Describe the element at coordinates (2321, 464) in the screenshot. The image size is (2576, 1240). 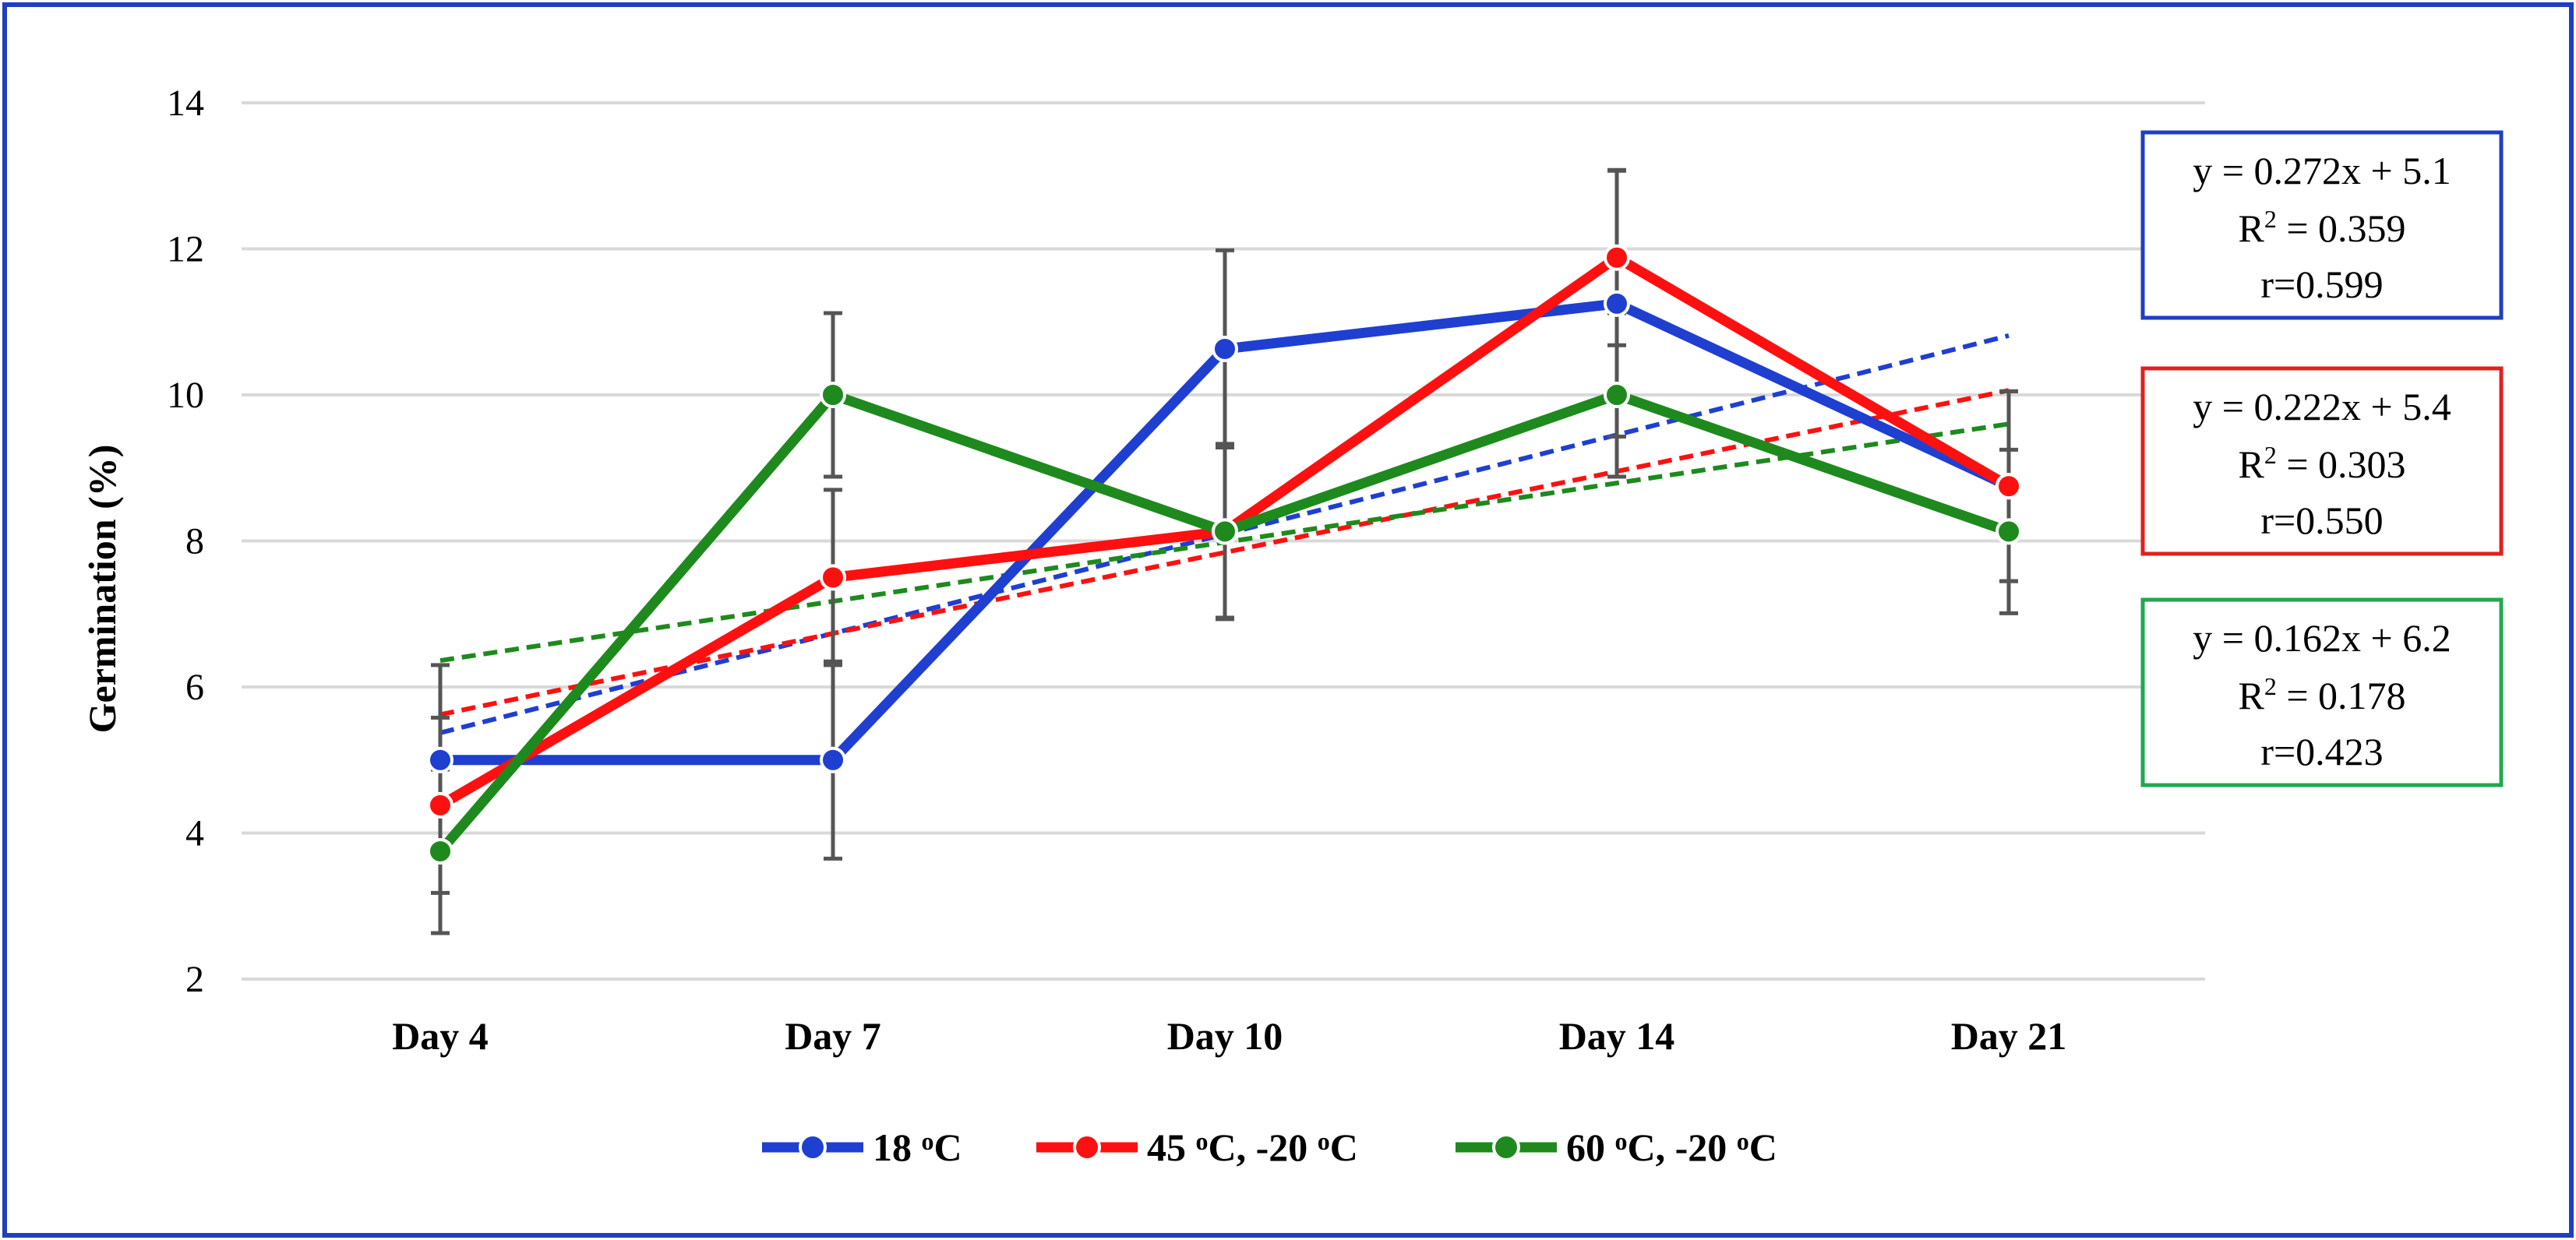
I see `r-squared: R2 = 0.303` at that location.